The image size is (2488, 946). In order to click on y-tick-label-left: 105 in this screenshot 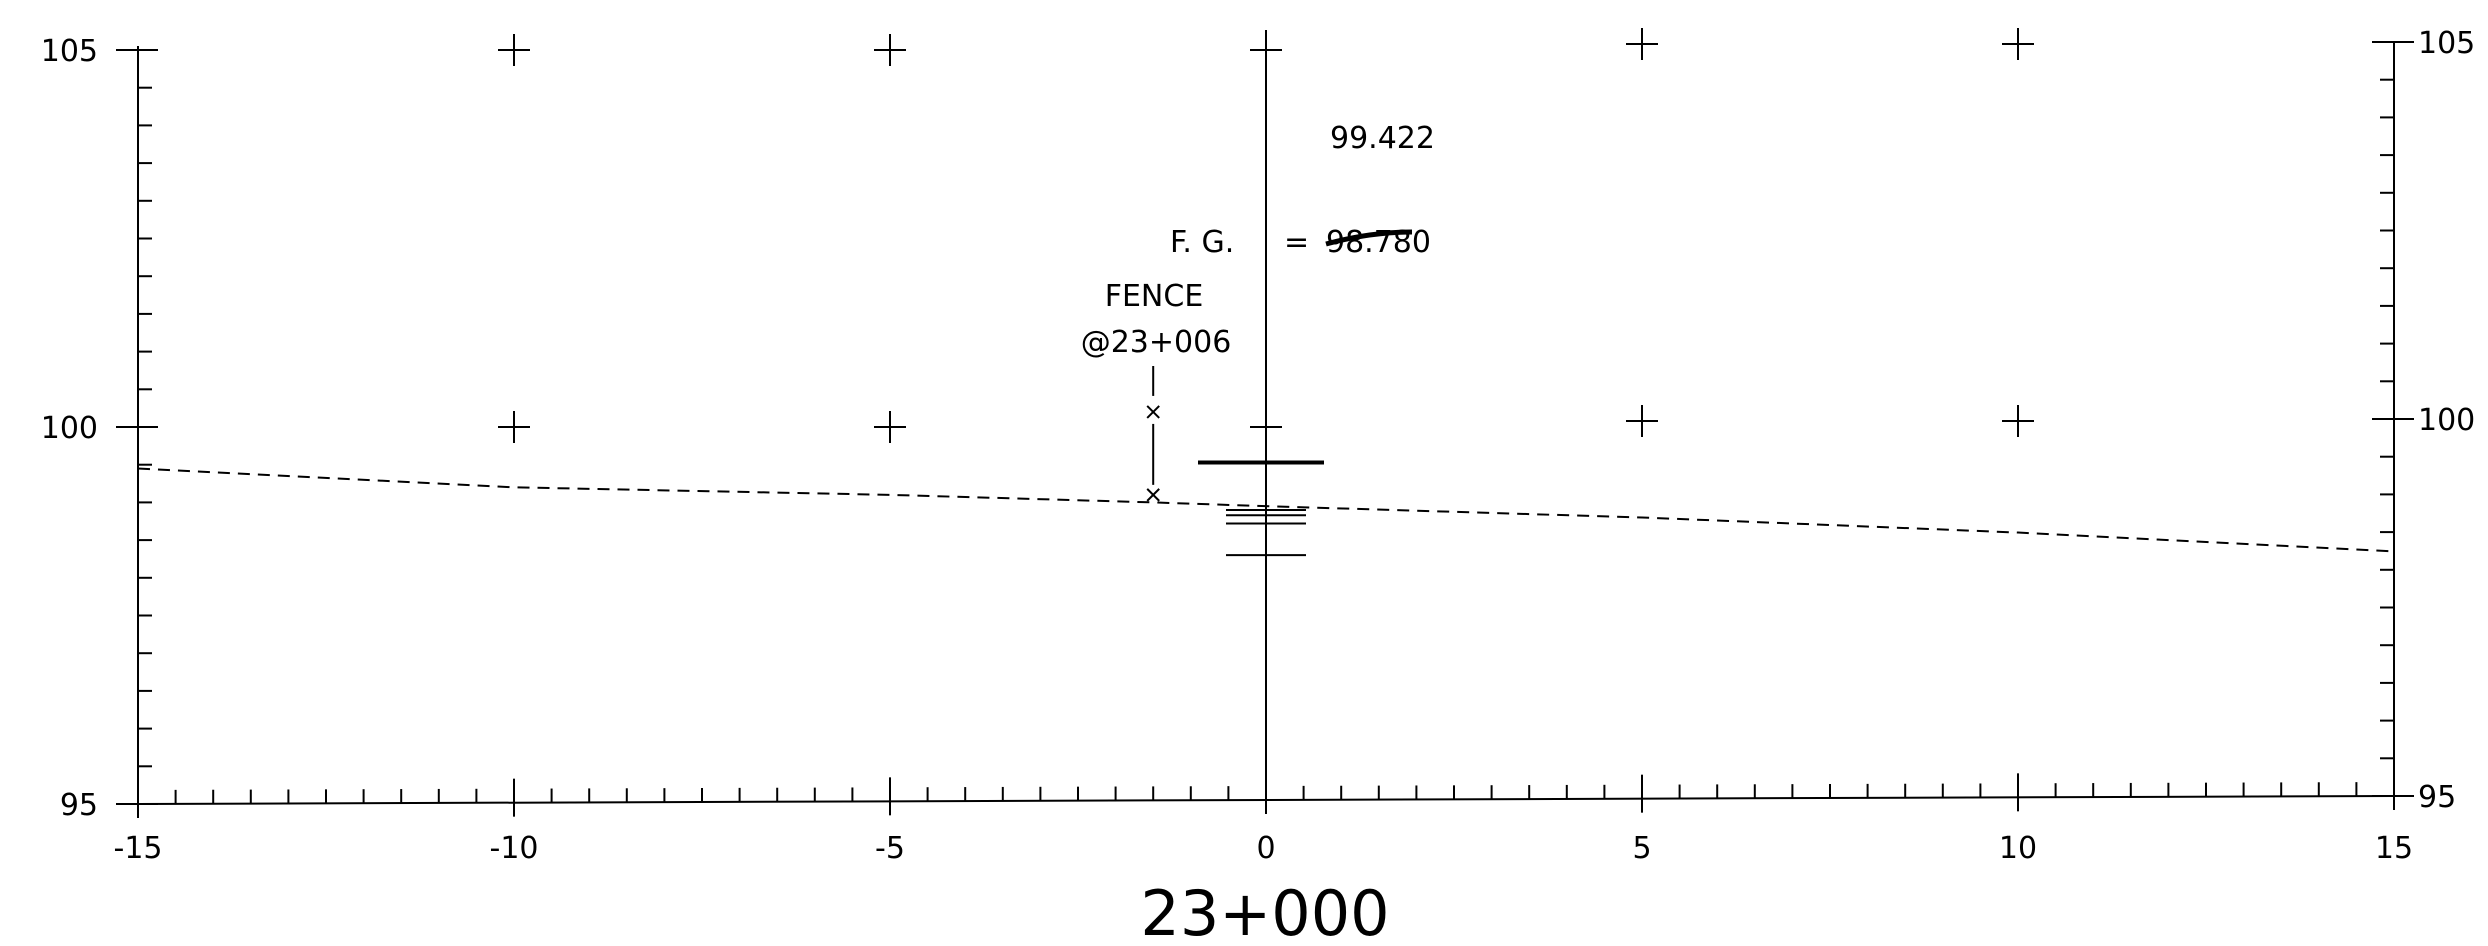, I will do `click(69, 51)`.